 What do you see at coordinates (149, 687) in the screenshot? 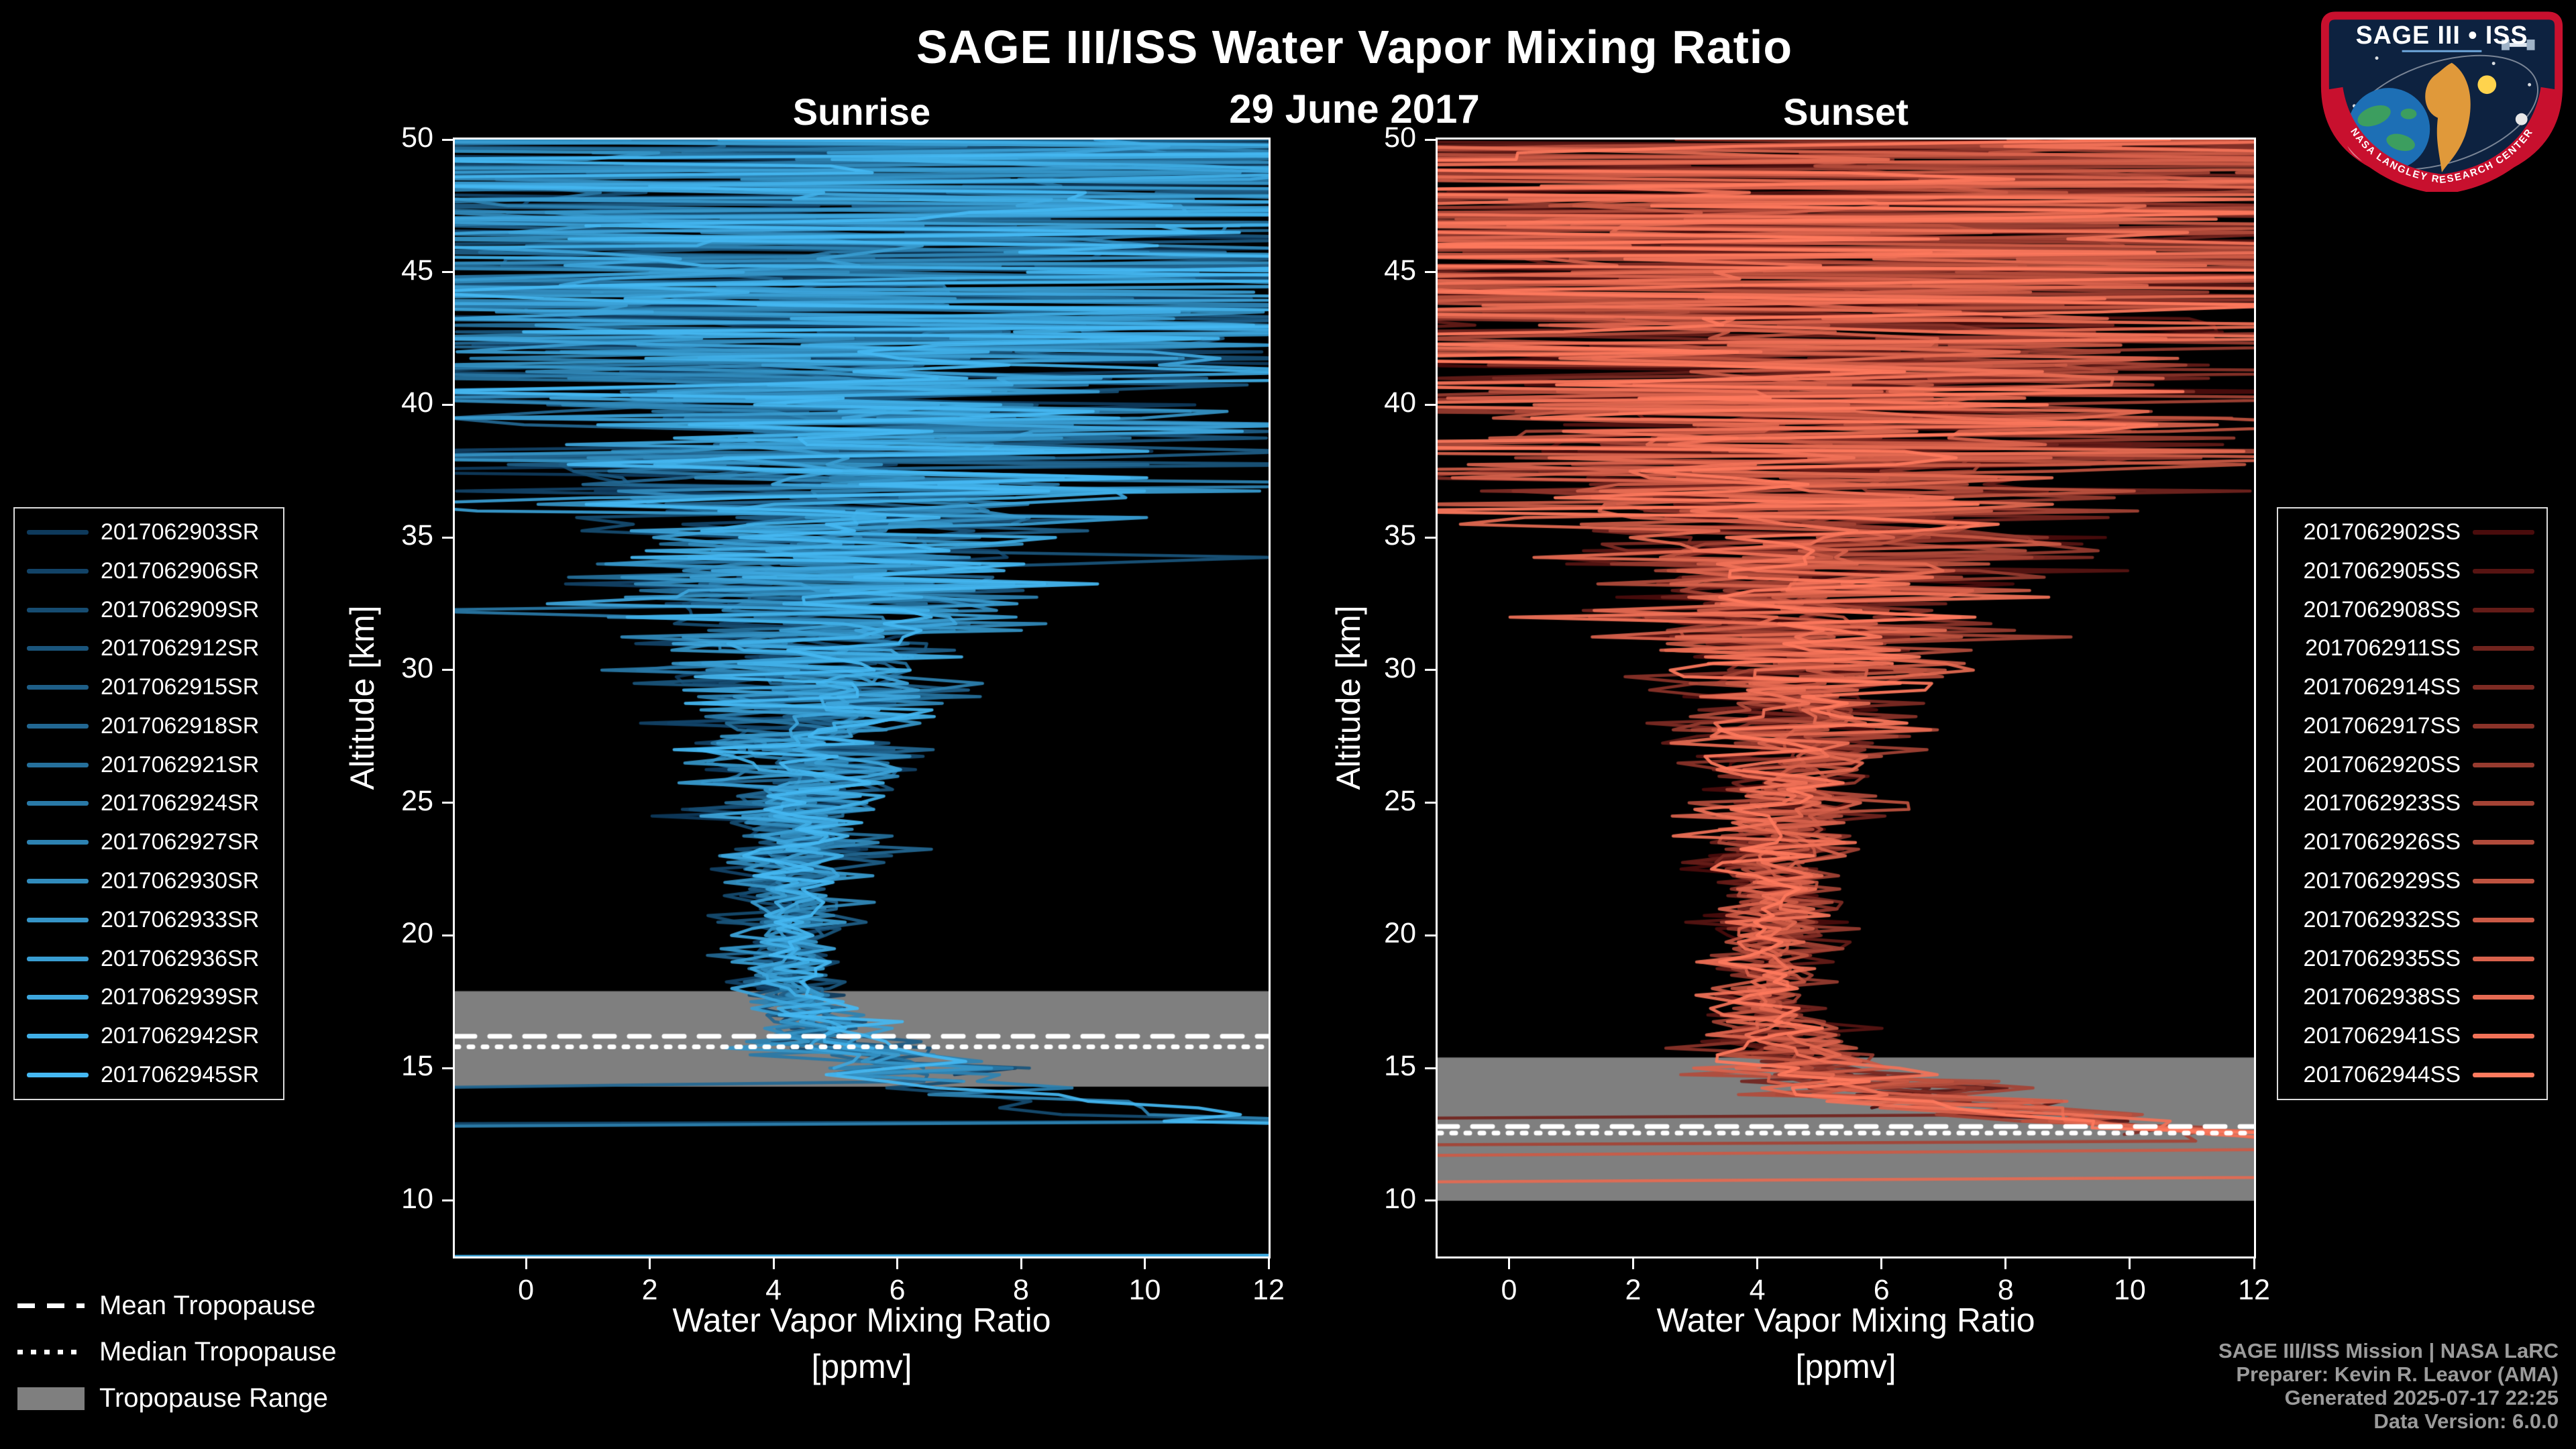
I see `legend-item: 2017062915SR` at bounding box center [149, 687].